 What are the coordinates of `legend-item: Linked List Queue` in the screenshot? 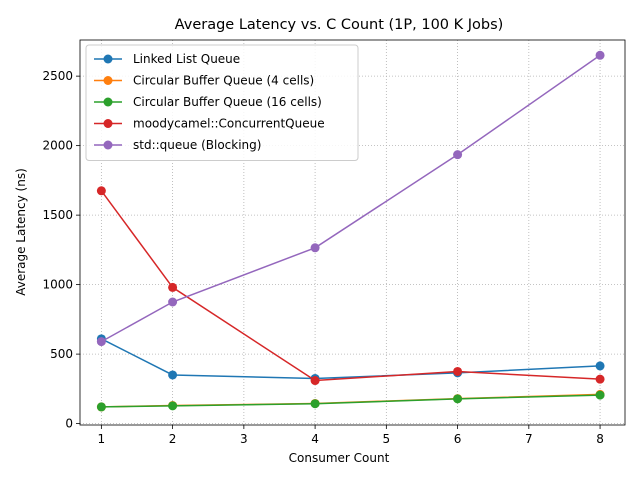 It's located at (167, 59).